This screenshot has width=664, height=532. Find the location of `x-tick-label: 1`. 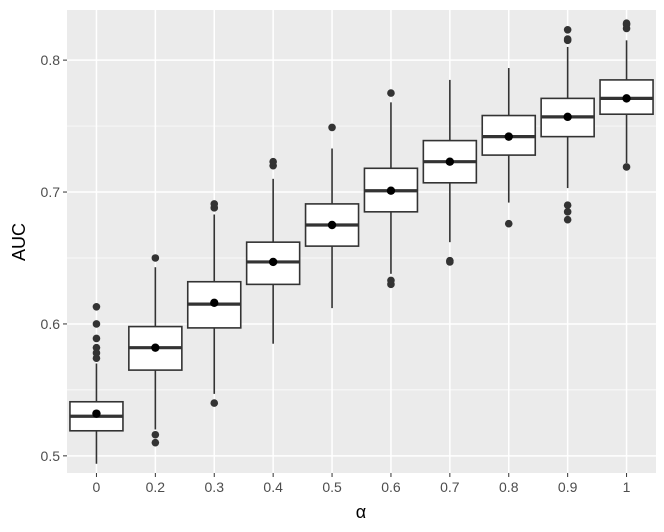

x-tick-label: 1 is located at coordinates (627, 487).